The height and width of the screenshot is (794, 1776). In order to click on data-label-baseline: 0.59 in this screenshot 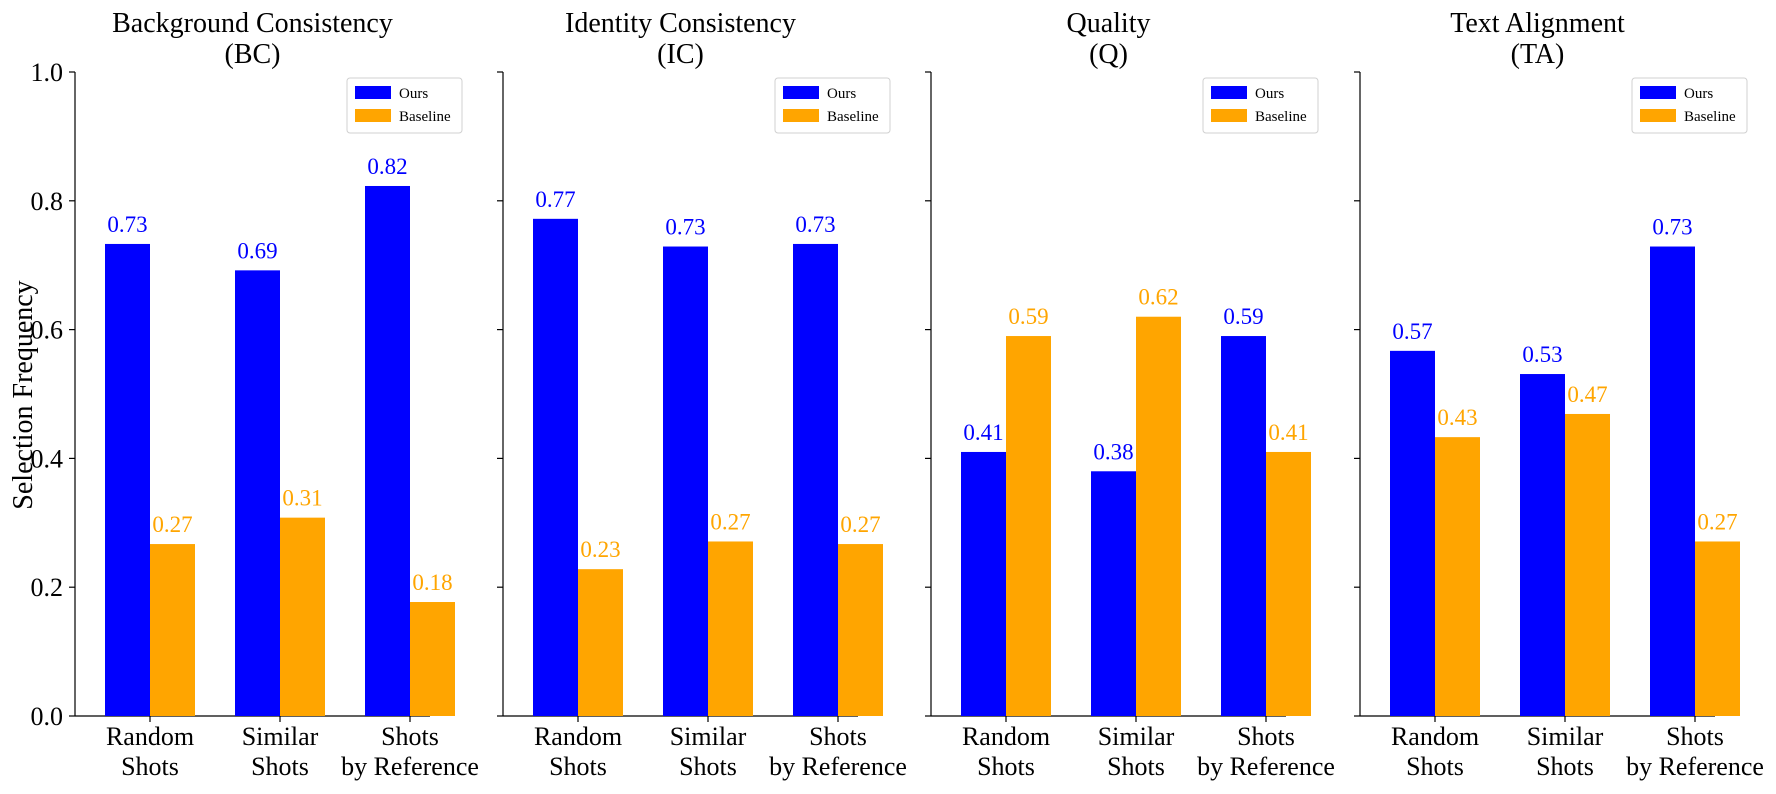, I will do `click(1028, 316)`.